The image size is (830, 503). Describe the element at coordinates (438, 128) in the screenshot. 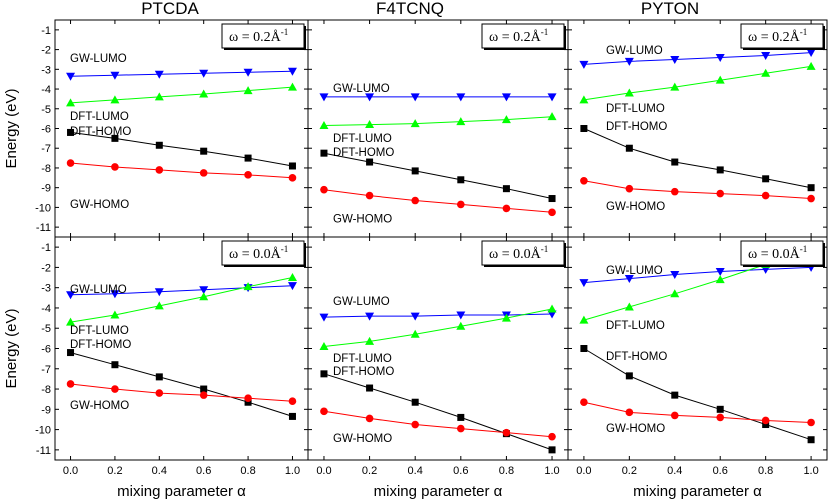

I see `panel-frame` at that location.